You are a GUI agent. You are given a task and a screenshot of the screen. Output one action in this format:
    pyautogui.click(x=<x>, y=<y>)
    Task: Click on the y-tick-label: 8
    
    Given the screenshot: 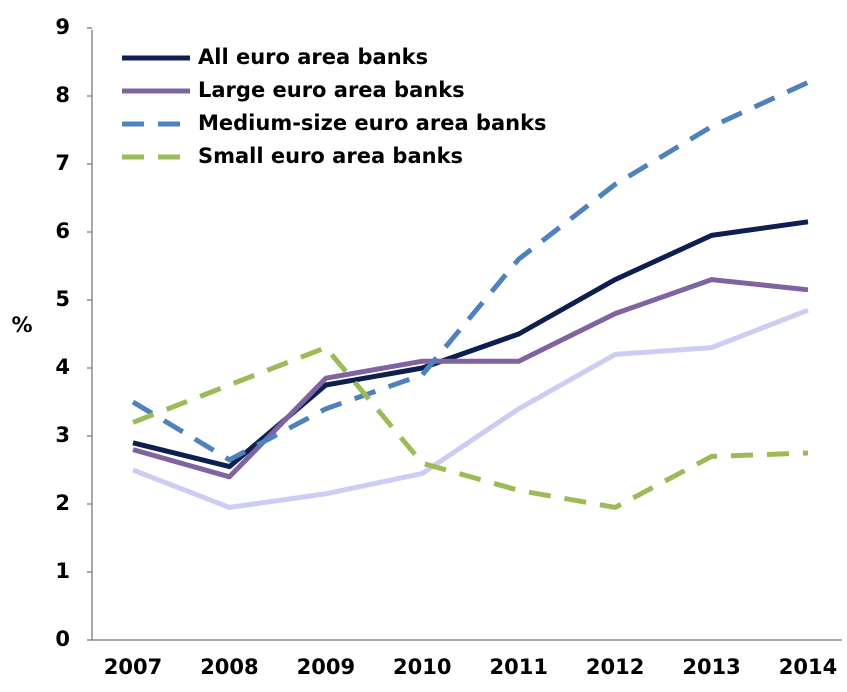 What is the action you would take?
    pyautogui.click(x=62, y=95)
    